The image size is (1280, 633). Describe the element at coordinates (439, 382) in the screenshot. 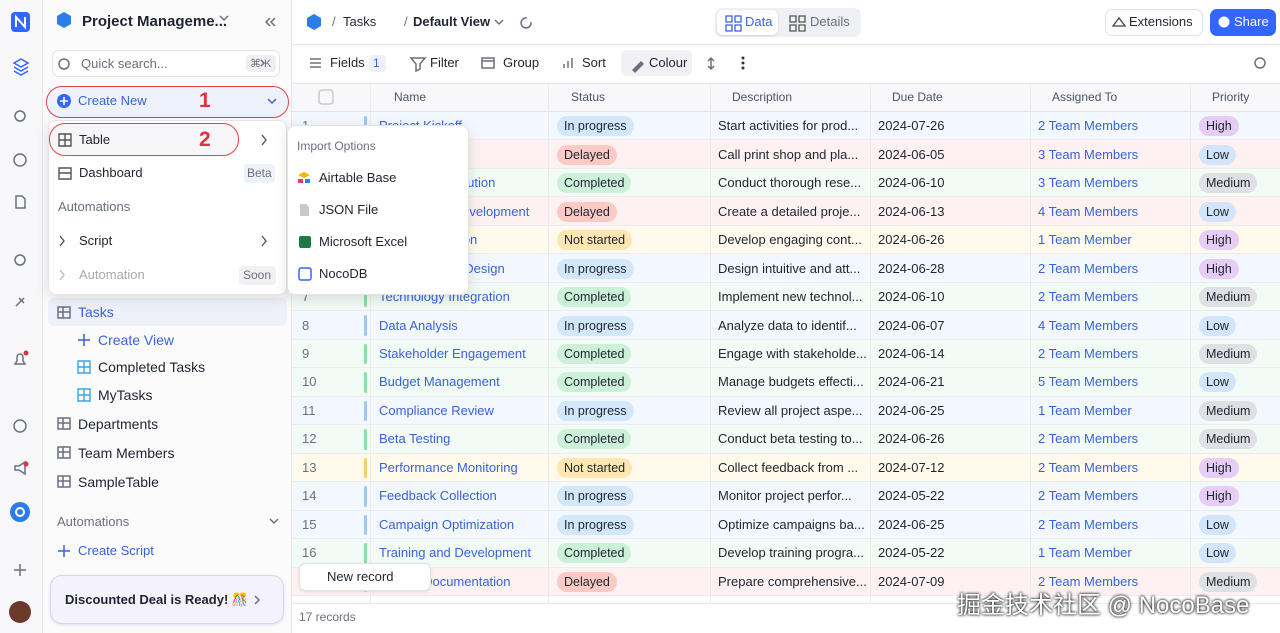

I see `task-name: Budget Management` at that location.